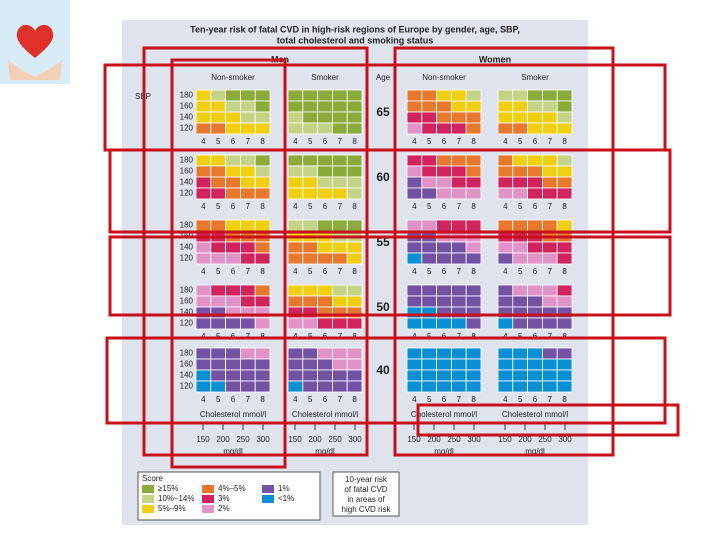 The width and height of the screenshot is (720, 545). What do you see at coordinates (223, 439) in the screenshot?
I see `mg-tick-label: 200` at bounding box center [223, 439].